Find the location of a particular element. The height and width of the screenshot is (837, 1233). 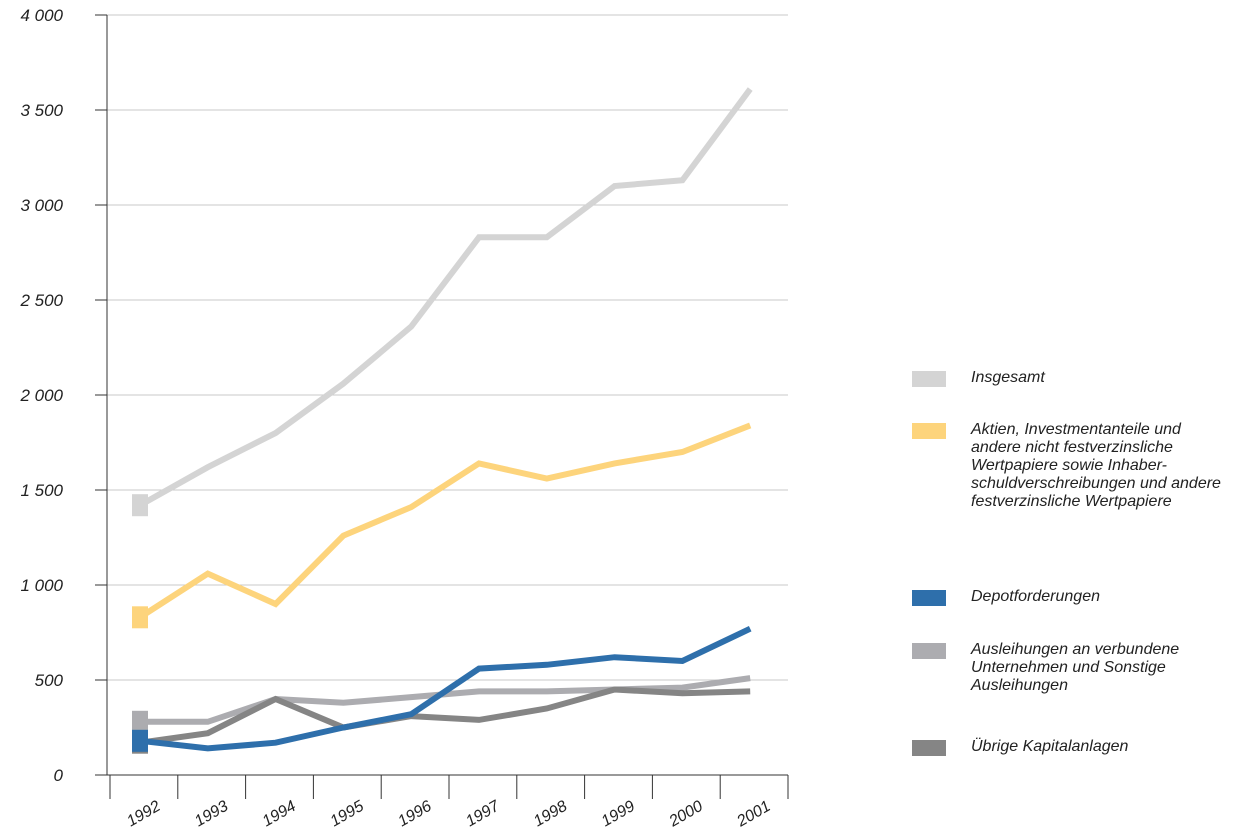

x-tick-label: 1997 is located at coordinates (483, 813).